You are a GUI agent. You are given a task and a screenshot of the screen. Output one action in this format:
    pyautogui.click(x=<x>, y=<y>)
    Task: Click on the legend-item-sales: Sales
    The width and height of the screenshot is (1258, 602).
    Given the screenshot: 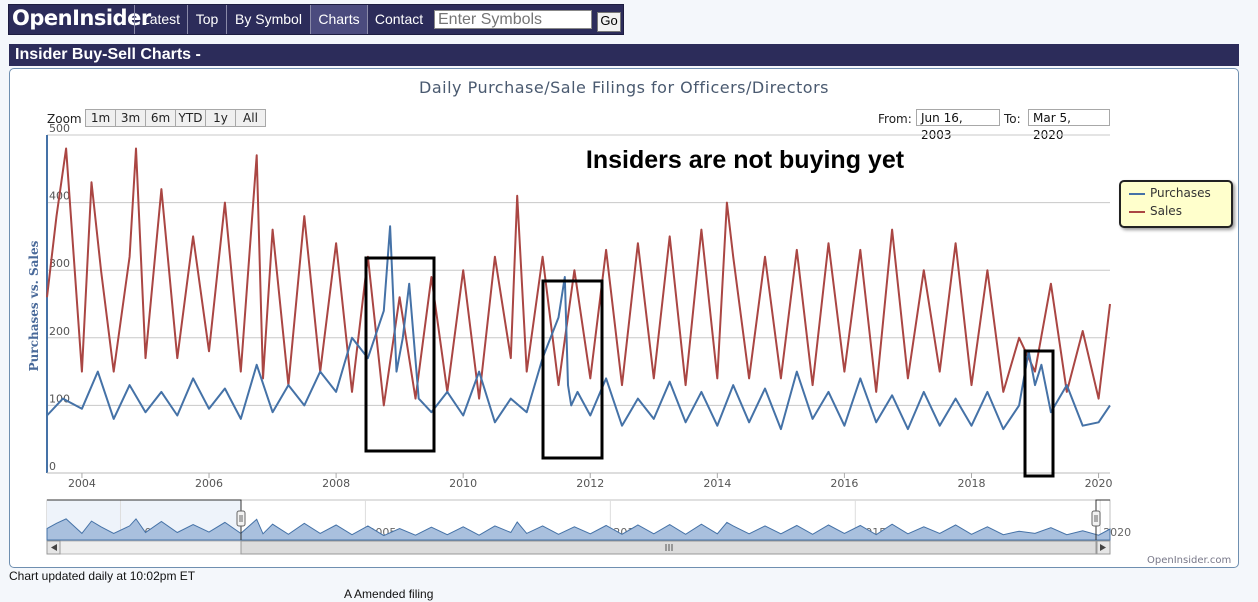 What is the action you would take?
    pyautogui.click(x=1155, y=211)
    